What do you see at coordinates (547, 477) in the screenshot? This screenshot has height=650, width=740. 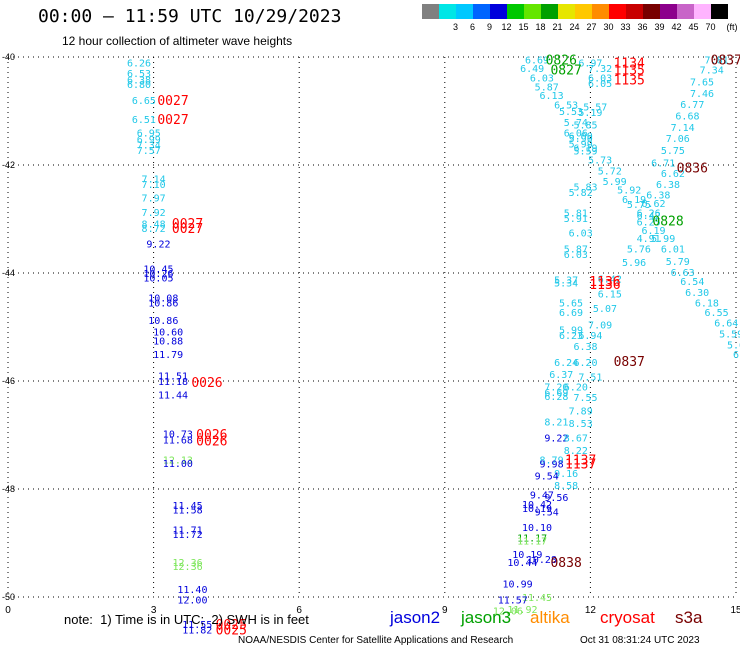 I see `wave-height-label: 9.54` at bounding box center [547, 477].